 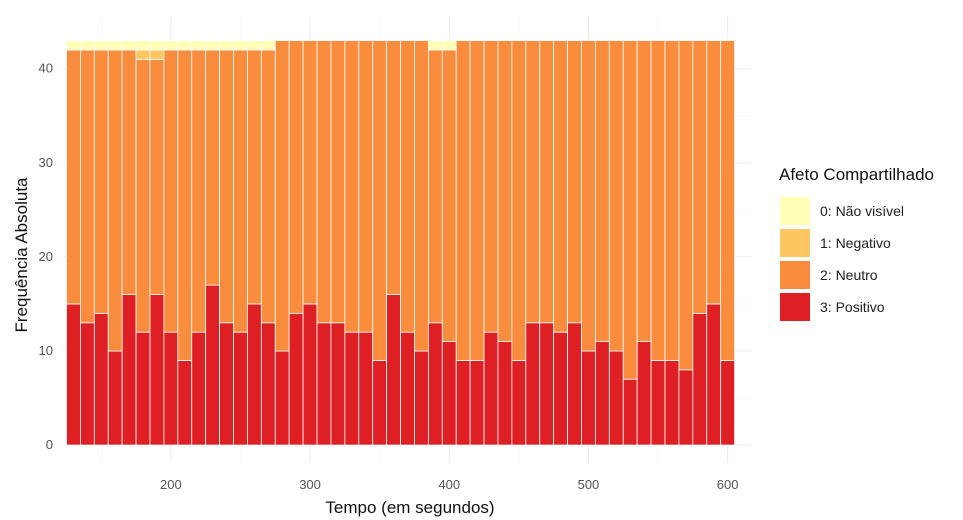 I want to click on x-tick-label: 400, so click(x=449, y=484).